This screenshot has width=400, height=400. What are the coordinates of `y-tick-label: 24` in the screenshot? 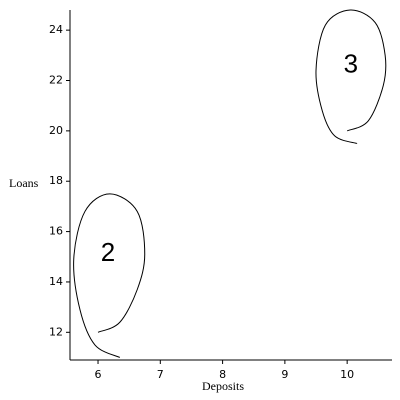 It's located at (56, 29).